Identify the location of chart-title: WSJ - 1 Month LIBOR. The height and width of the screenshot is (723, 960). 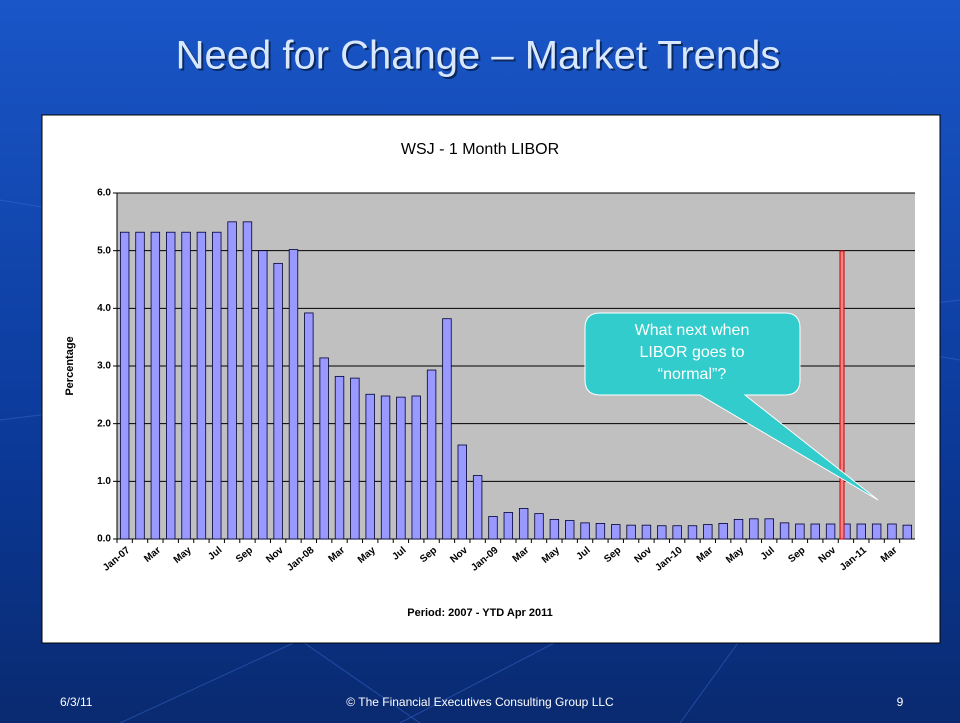
(480, 149).